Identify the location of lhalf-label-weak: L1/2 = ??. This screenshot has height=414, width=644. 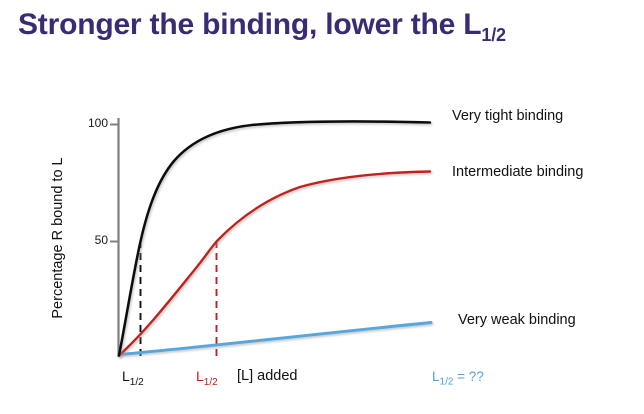
(458, 378).